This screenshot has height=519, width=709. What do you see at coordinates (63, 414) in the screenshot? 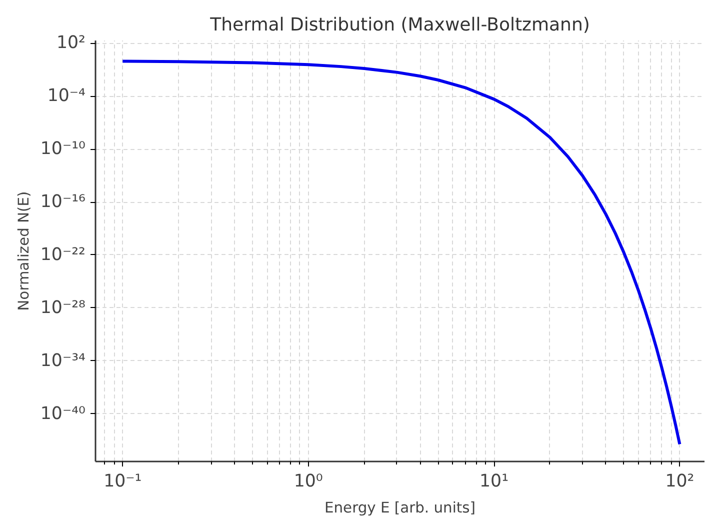
I see `y-tick-label: 10⁻⁴⁰` at bounding box center [63, 414].